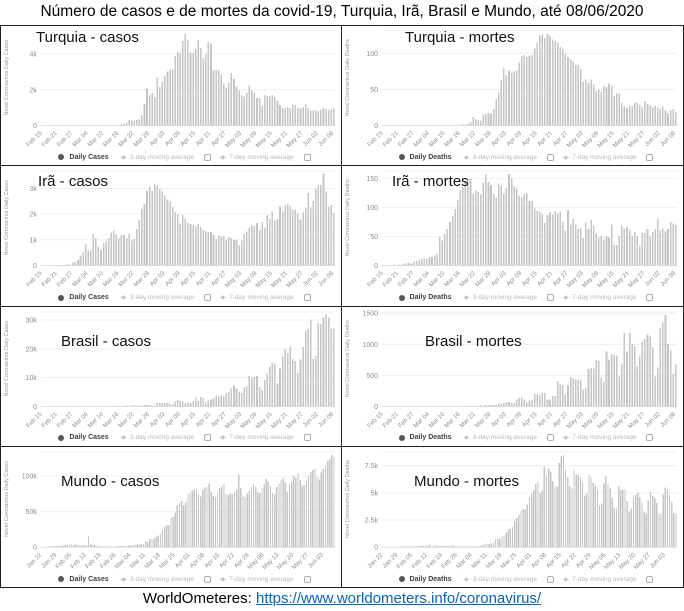 This screenshot has height=611, width=684. Describe the element at coordinates (467, 481) in the screenshot. I see `chart-title: Mundo - mortes` at that location.